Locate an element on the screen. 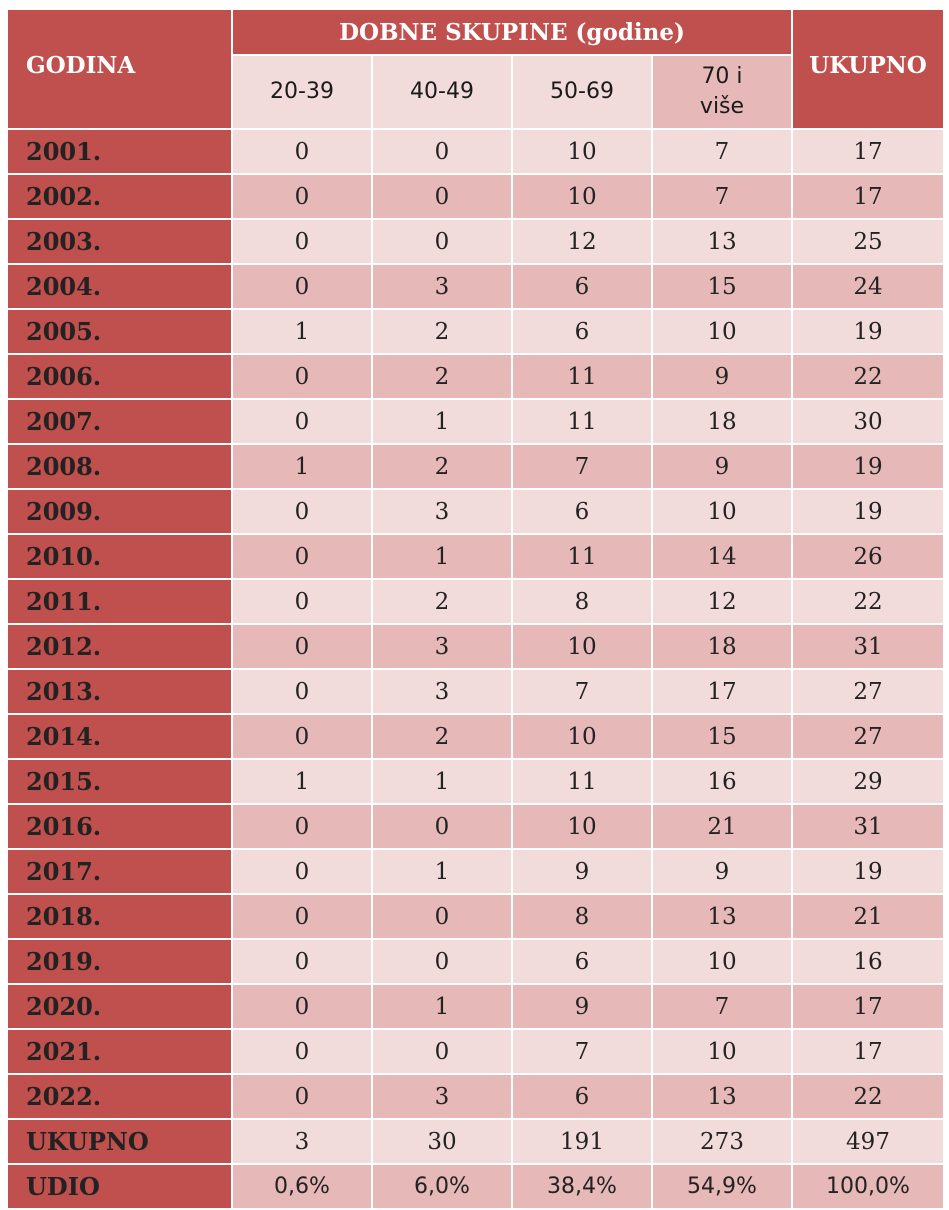 The height and width of the screenshot is (1210, 949). header-age-70-plus: 70 i više is located at coordinates (722, 92).